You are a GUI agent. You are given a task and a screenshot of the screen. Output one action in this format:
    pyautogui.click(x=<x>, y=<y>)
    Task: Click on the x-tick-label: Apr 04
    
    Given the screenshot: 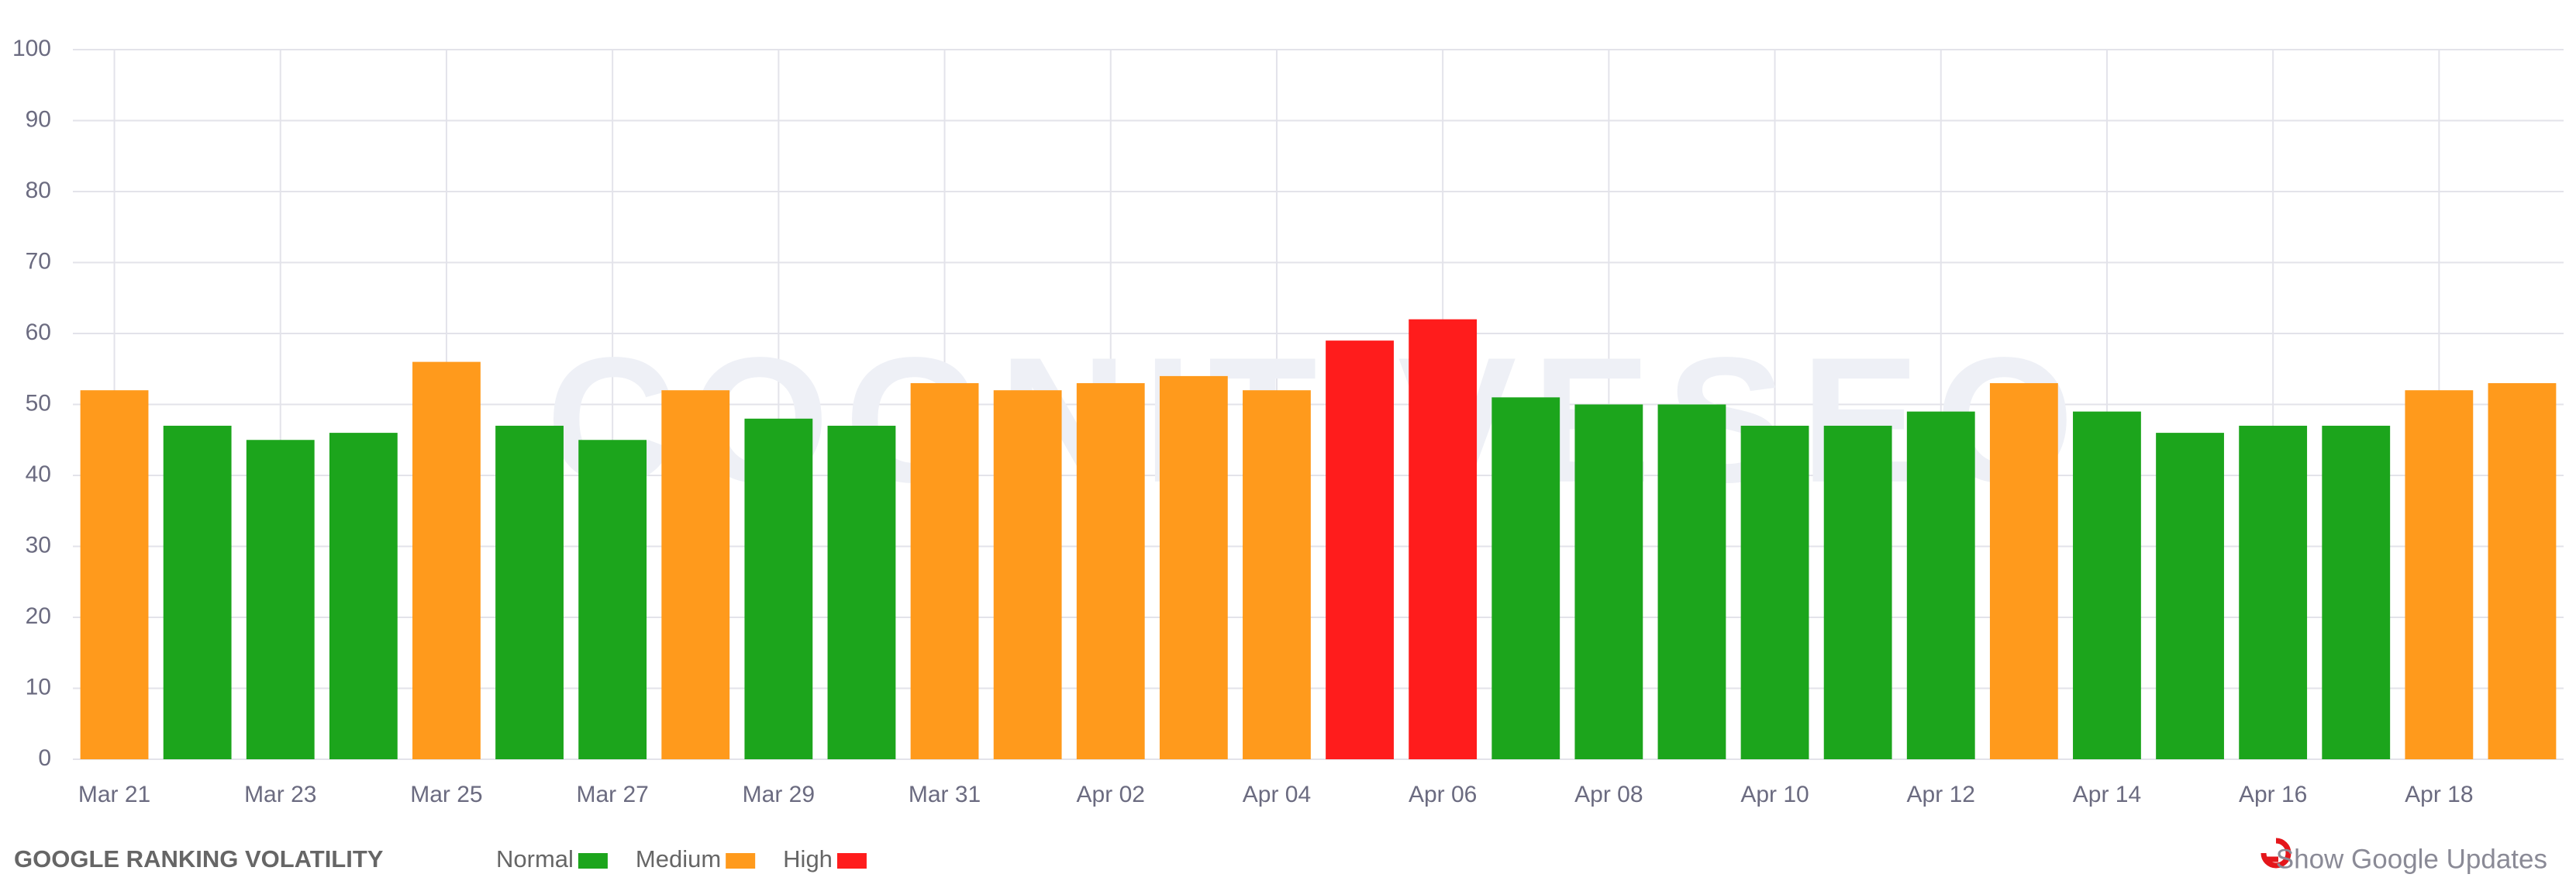 What is the action you would take?
    pyautogui.click(x=1277, y=794)
    